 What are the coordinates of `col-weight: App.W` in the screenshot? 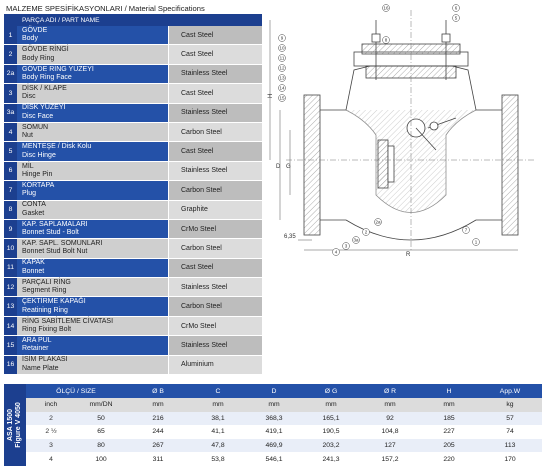 It's located at (510, 391).